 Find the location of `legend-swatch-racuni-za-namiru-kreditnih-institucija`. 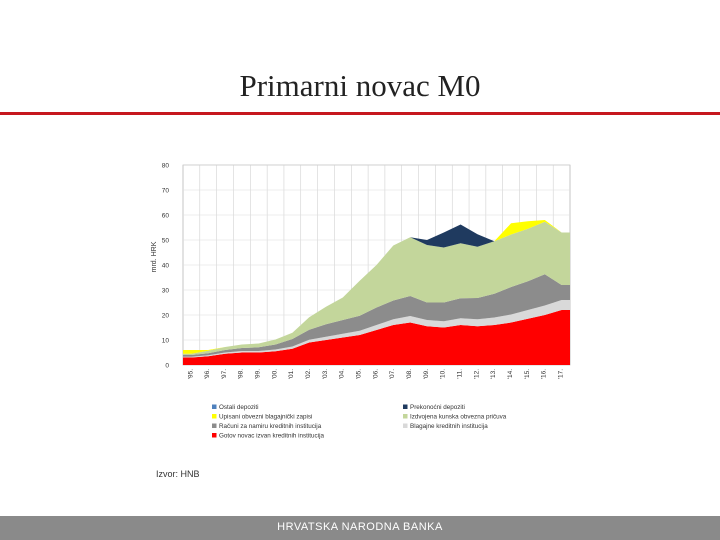

legend-swatch-racuni-za-namiru-kreditnih-institucija is located at coordinates (214, 425).